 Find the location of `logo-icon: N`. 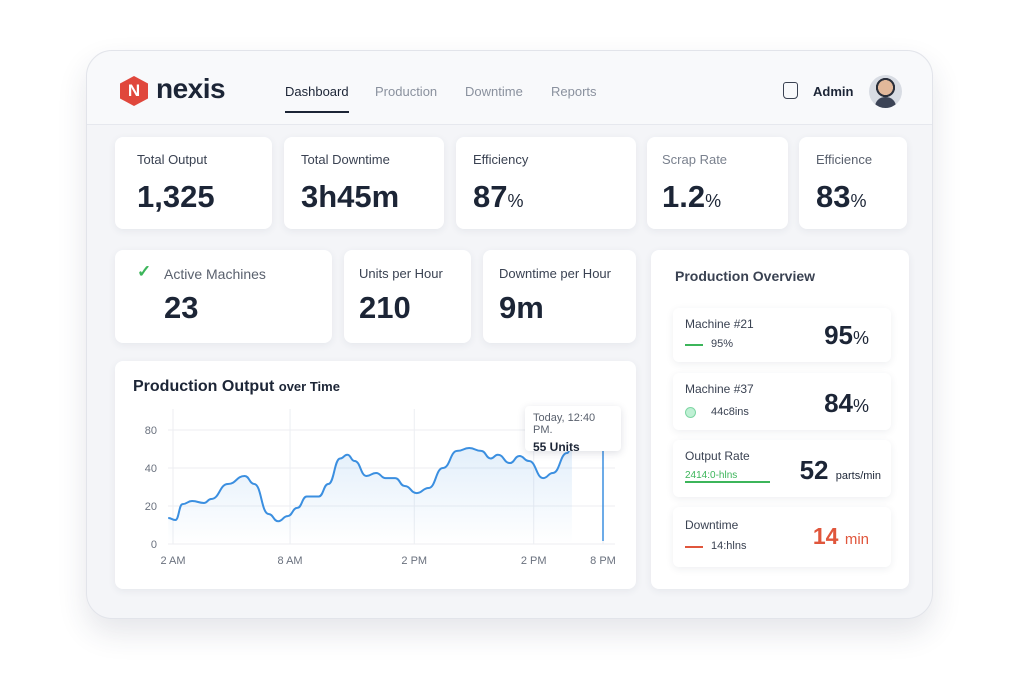

logo-icon: N is located at coordinates (134, 91).